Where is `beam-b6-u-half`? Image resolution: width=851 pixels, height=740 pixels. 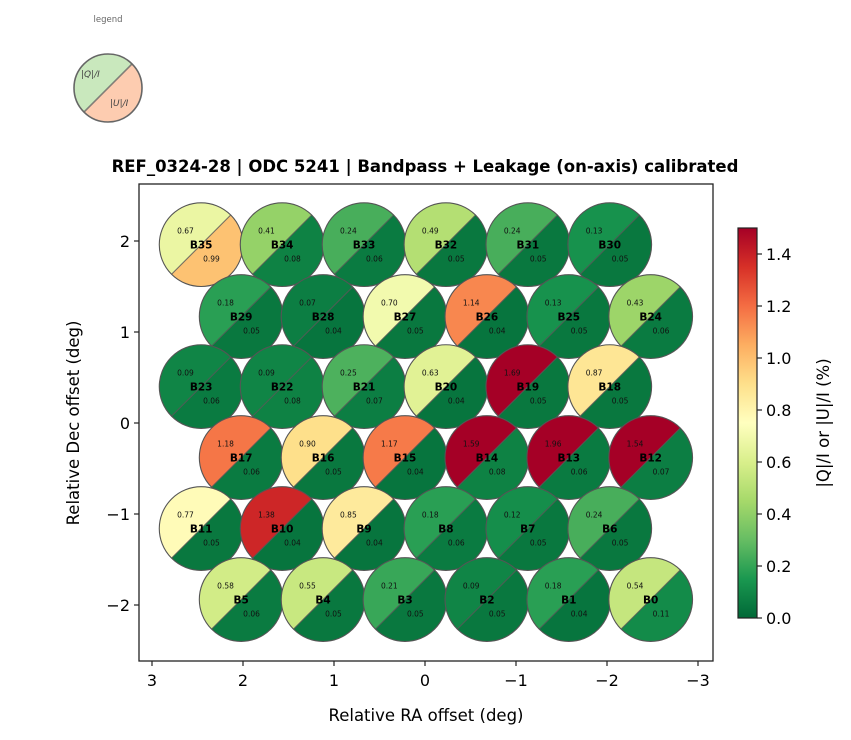
beam-b6-u-half is located at coordinates (616, 534).